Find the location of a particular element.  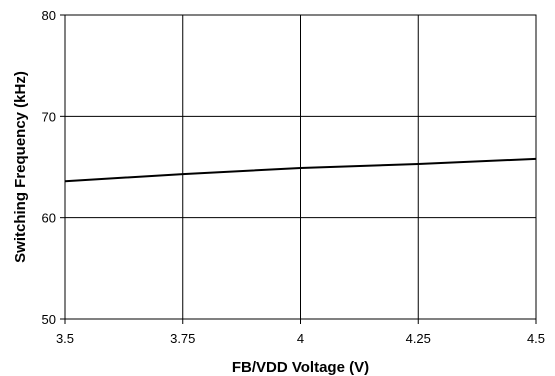

x-tick-label: 3.75 is located at coordinates (182, 338).